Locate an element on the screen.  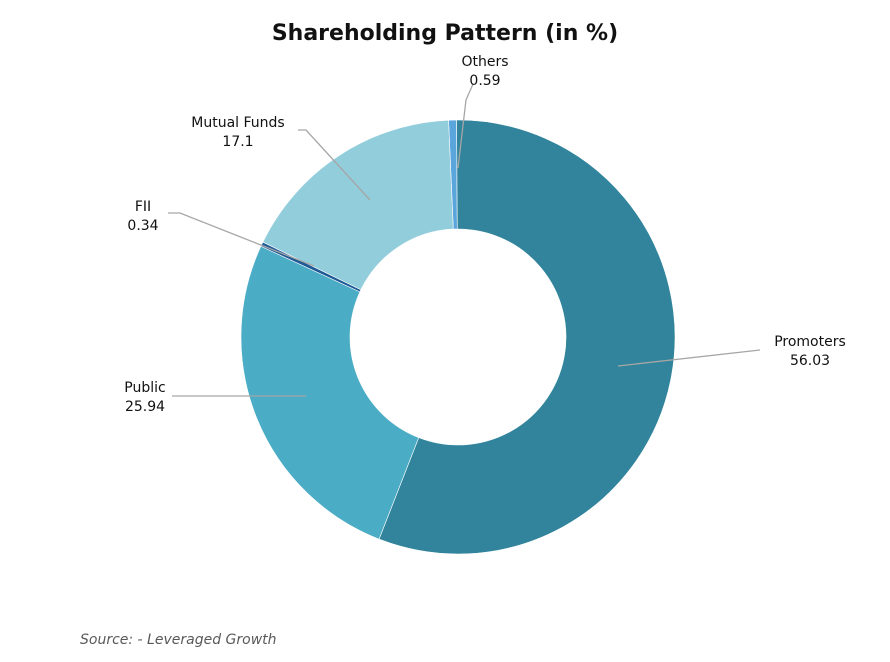
slice-label-others: Others is located at coordinates (484, 62).